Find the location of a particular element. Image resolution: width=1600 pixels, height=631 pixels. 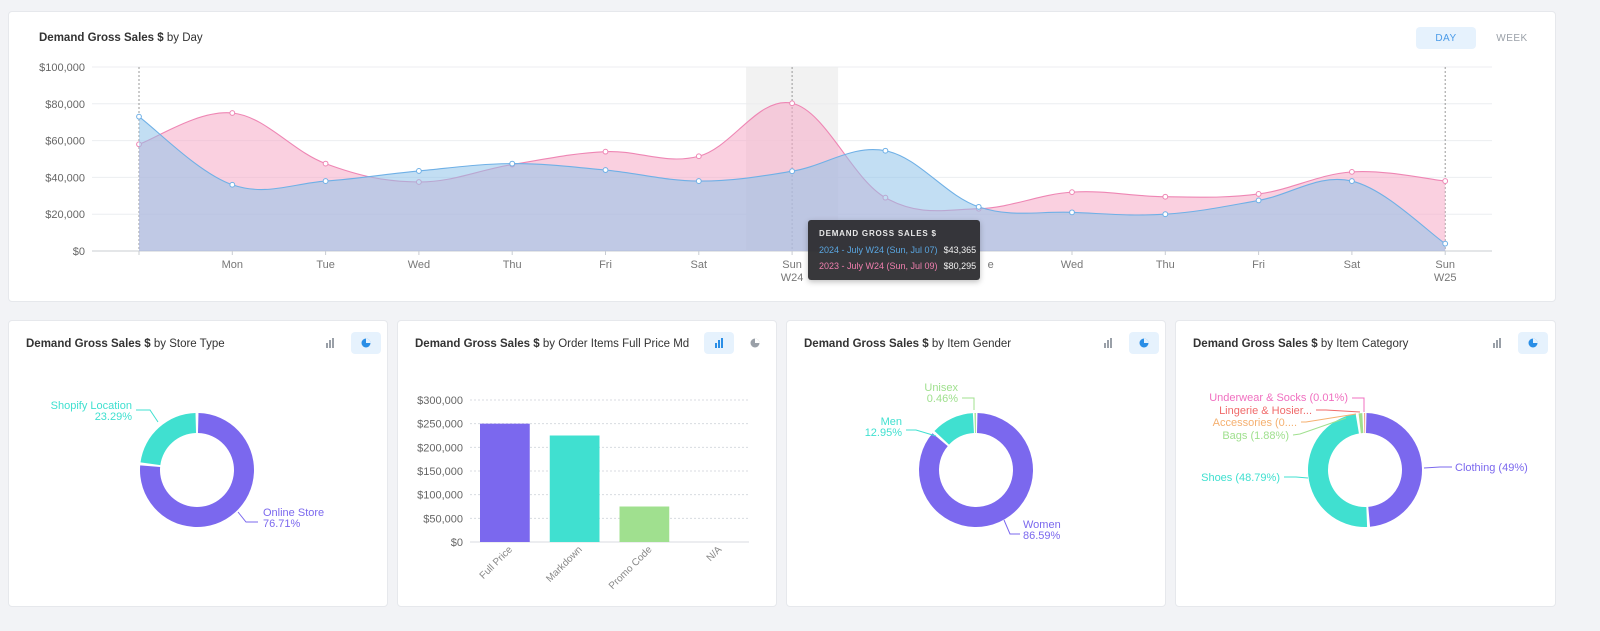

bar-y-tick-label: $250,000 is located at coordinates (440, 425).